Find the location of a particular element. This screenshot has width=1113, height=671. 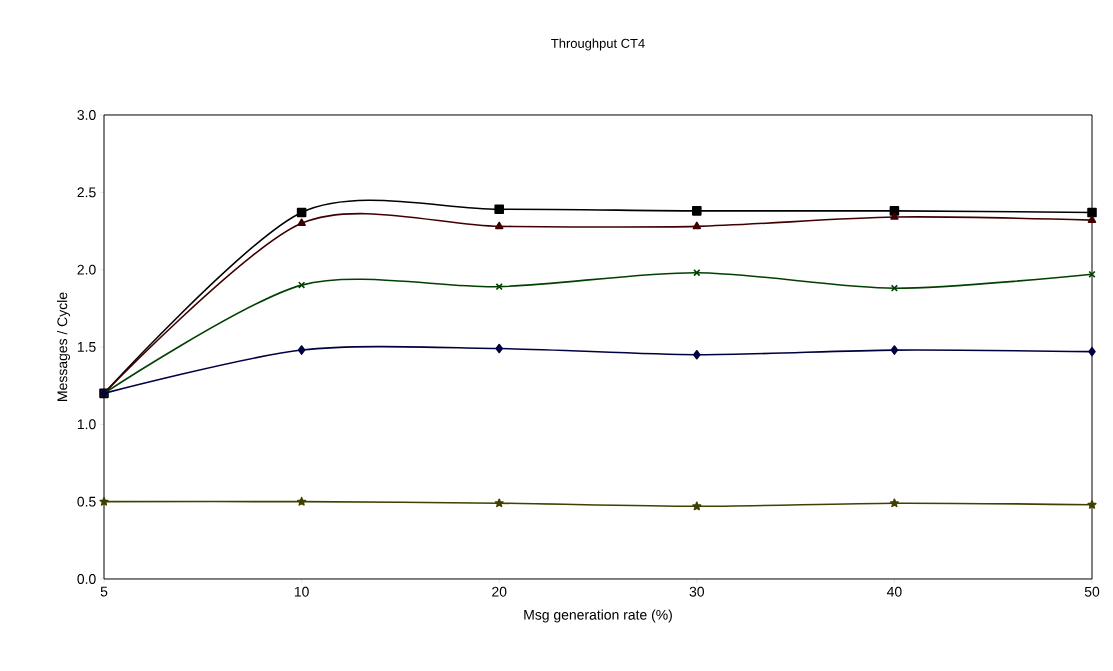

y-tick-label: 0.0 is located at coordinates (86, 579).